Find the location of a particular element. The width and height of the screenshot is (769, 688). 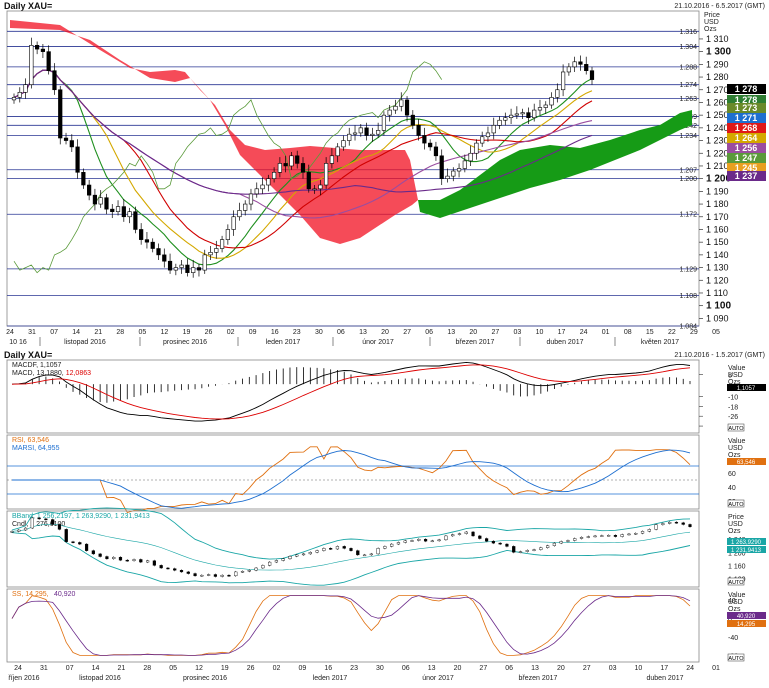

price-axis-header: Price is located at coordinates (712, 15).